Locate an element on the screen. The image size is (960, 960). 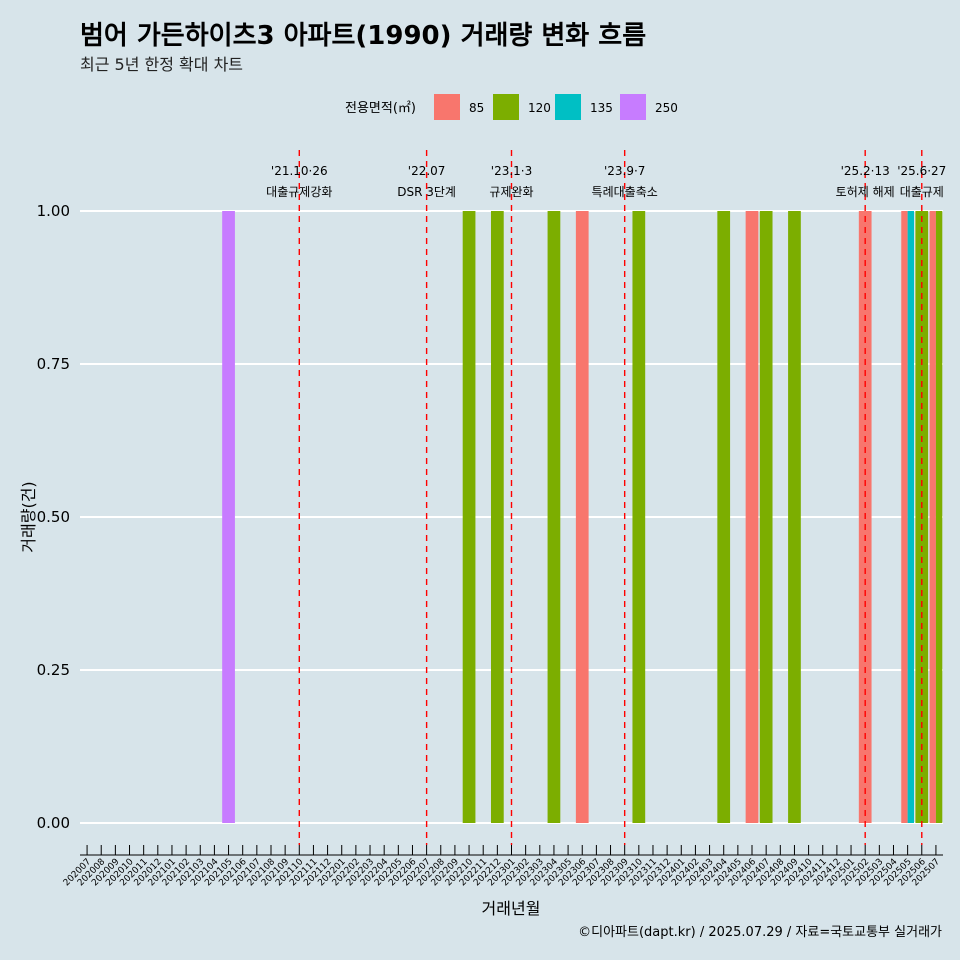
annotation-date: '25.2·13 is located at coordinates (865, 171).